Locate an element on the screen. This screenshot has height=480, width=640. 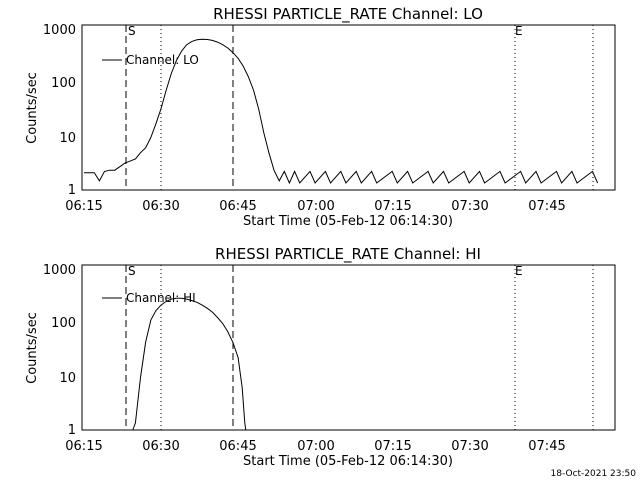
chart-title: RHESSI PARTICLE_RATE Channel: LO is located at coordinates (348, 14).